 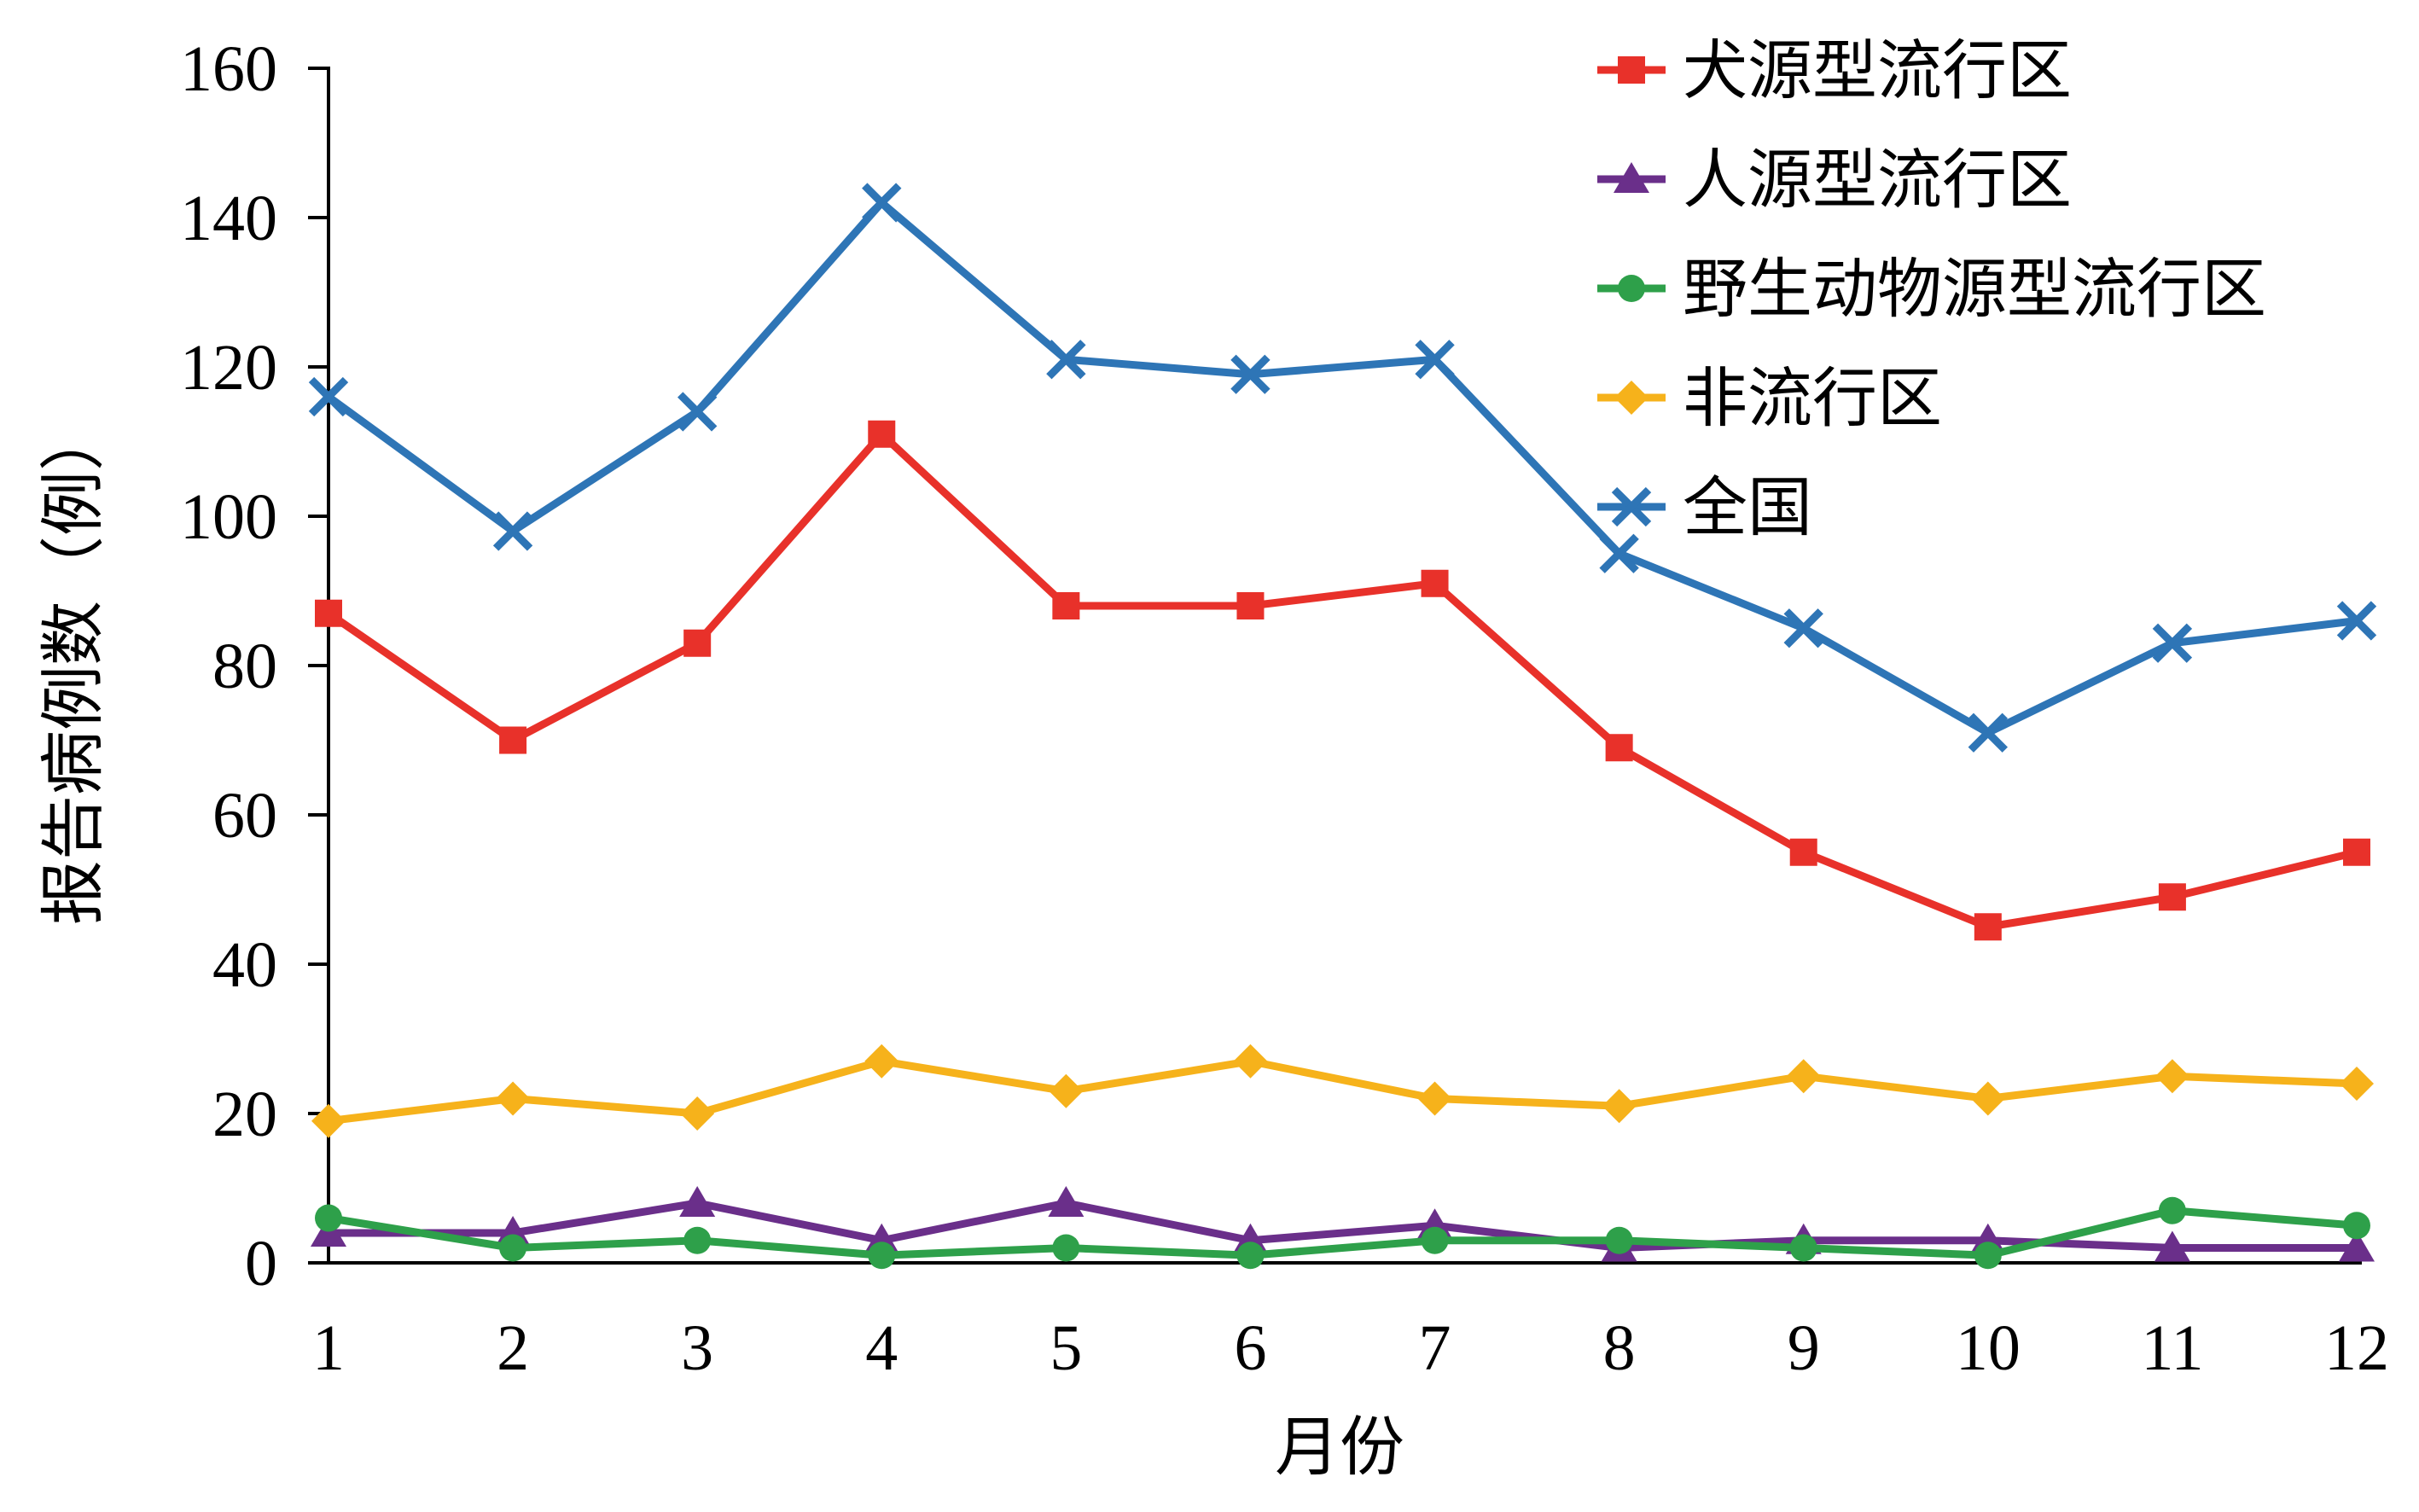 I want to click on legend-item: 人源型流行区, so click(x=1834, y=180).